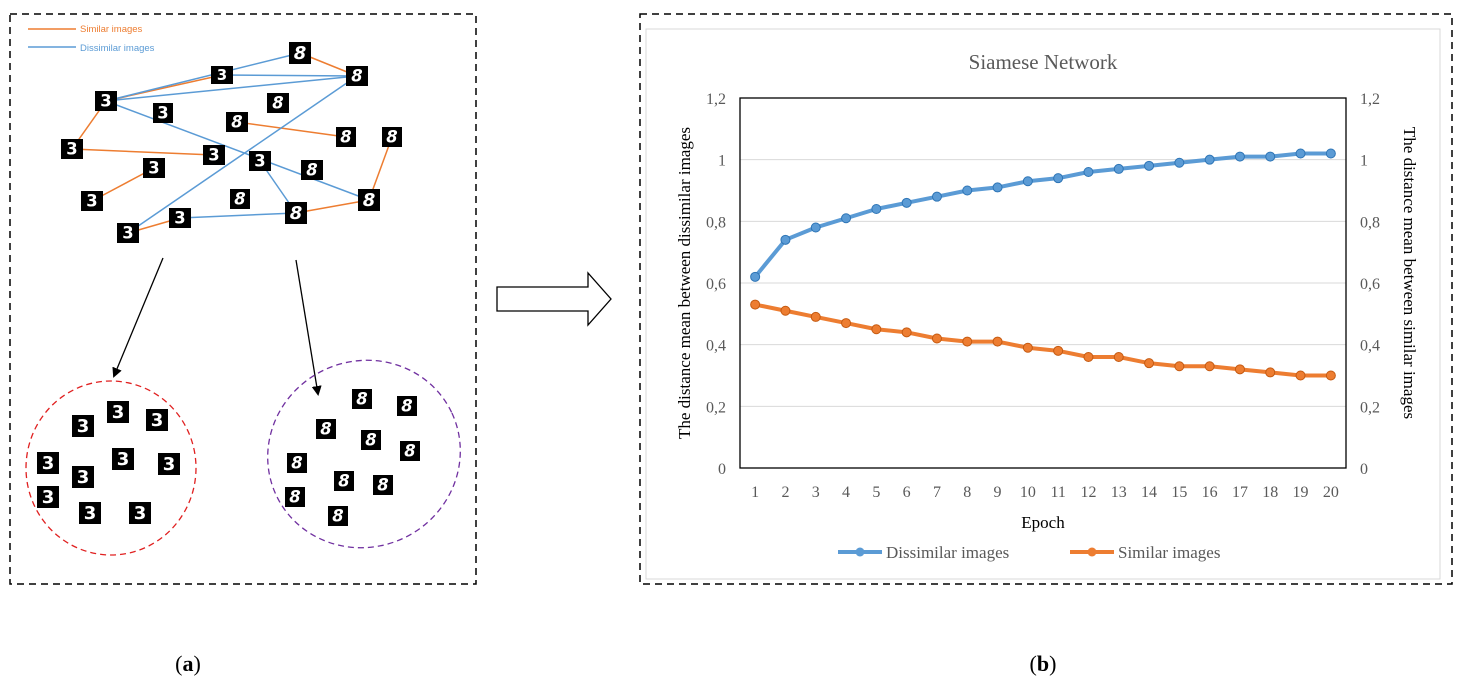 Image resolution: width=1466 pixels, height=684 pixels. Describe the element at coordinates (1042, 215) in the screenshot. I see `series-line-dissimilar-images` at that location.